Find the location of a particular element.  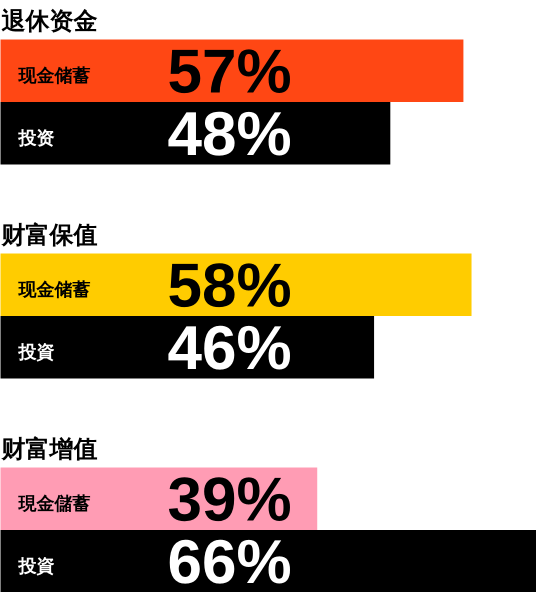

category-label: 現金儲蓄 is located at coordinates (54, 503).